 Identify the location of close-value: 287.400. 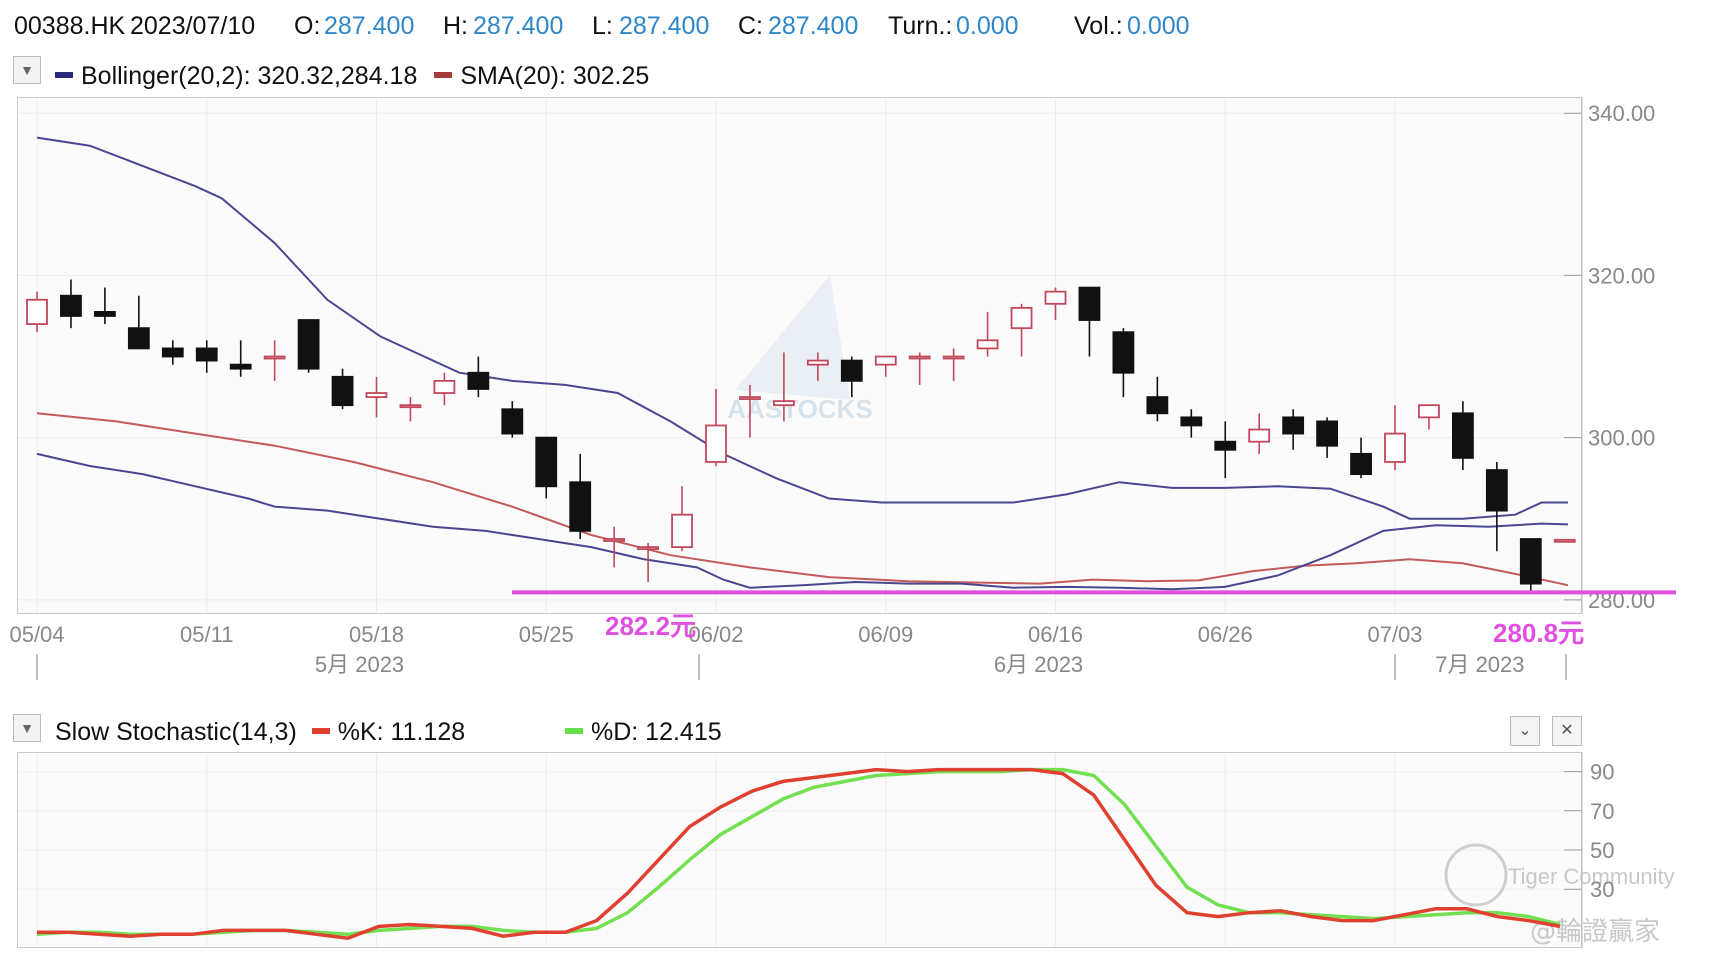
(813, 26).